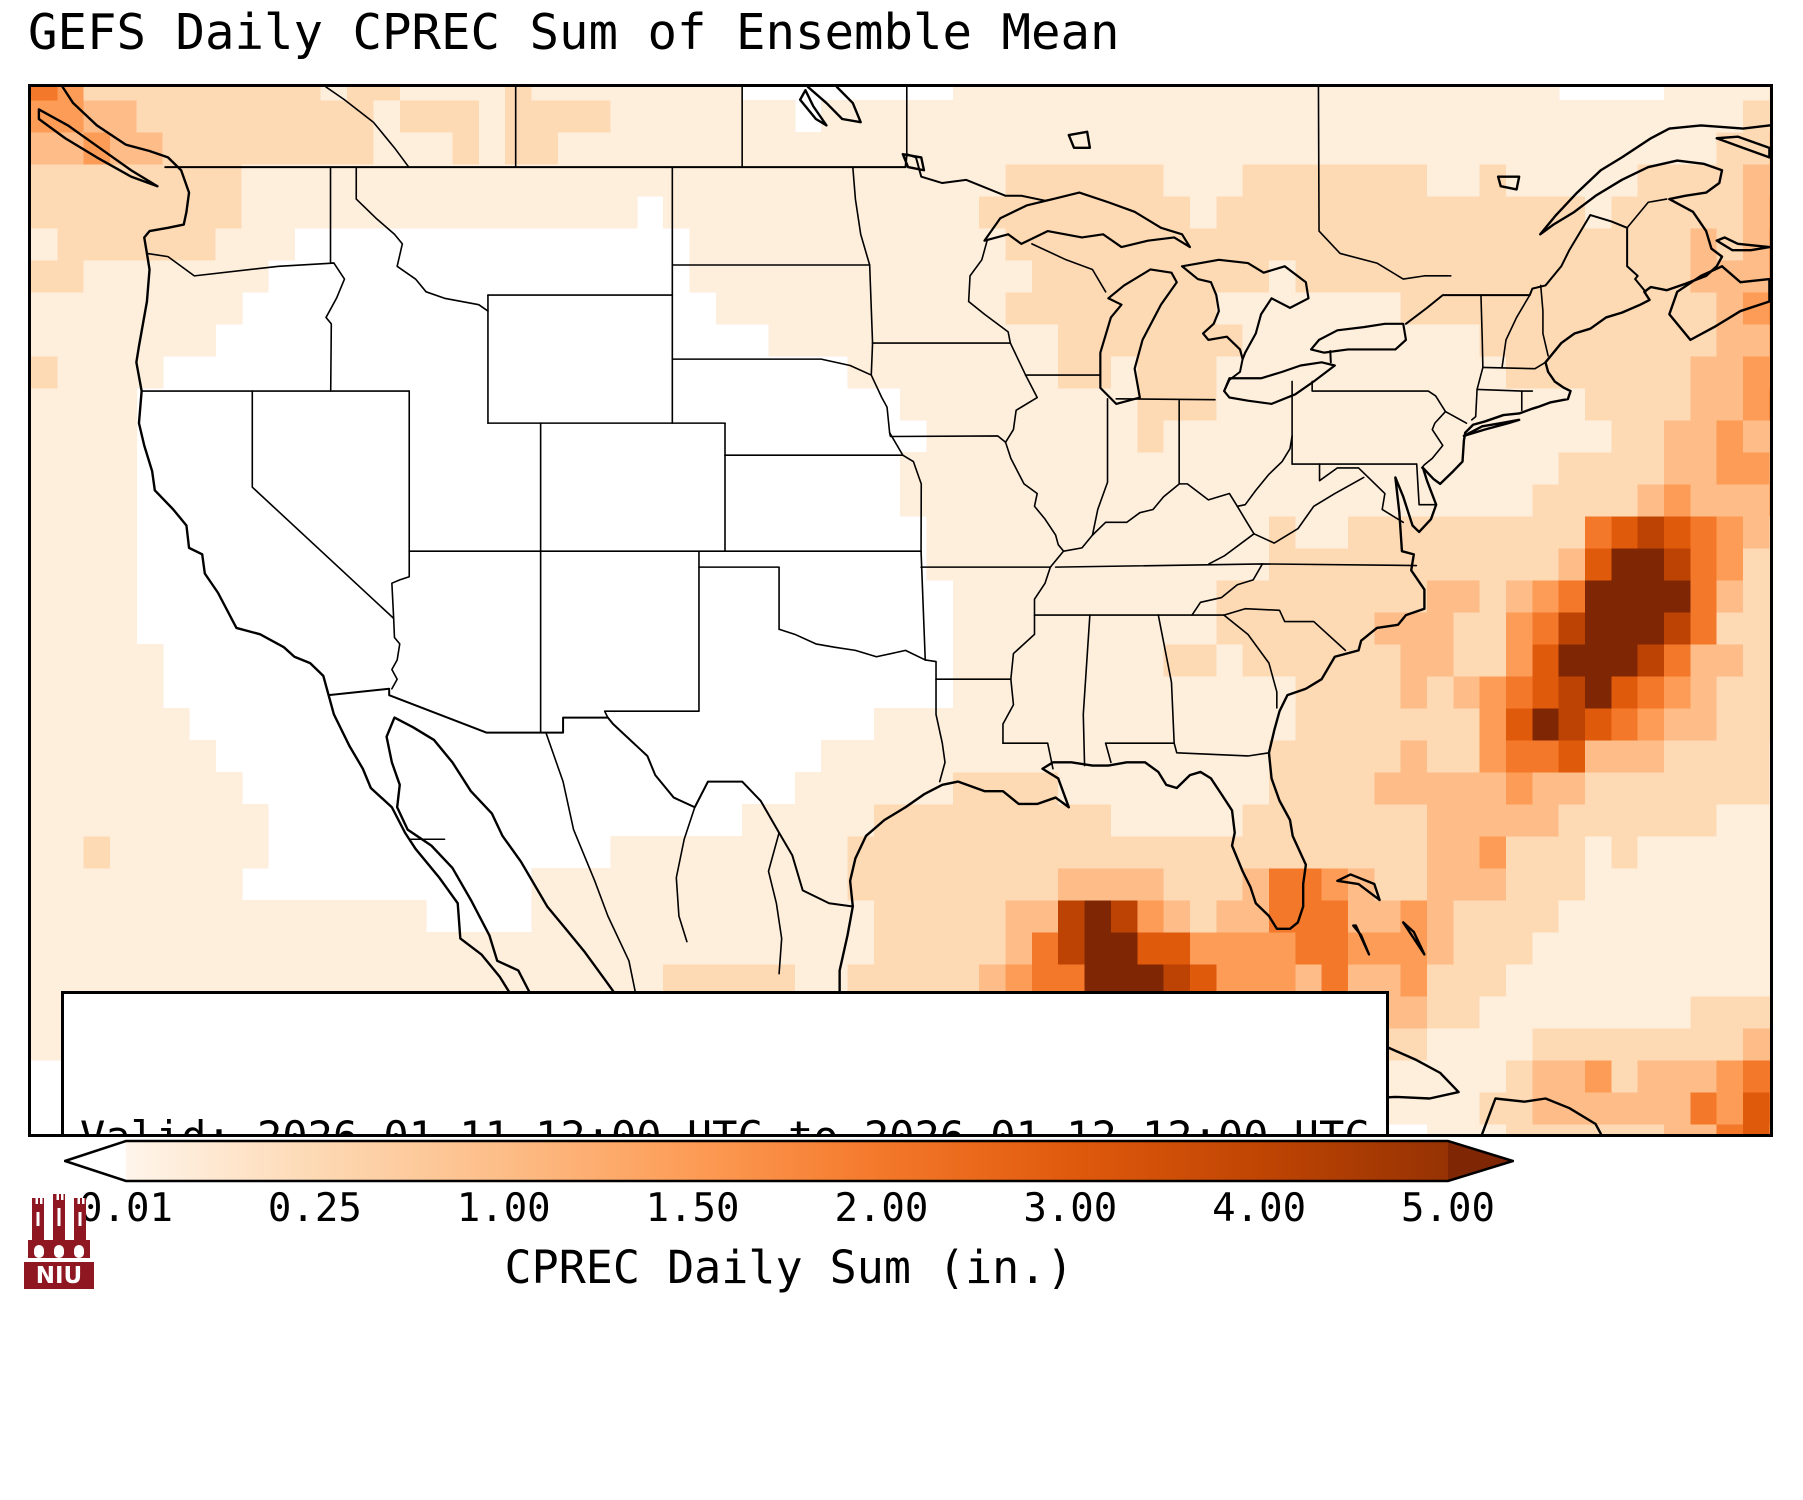 The image size is (1803, 1500). I want to click on colorbar-under-arrow, so click(95, 1161).